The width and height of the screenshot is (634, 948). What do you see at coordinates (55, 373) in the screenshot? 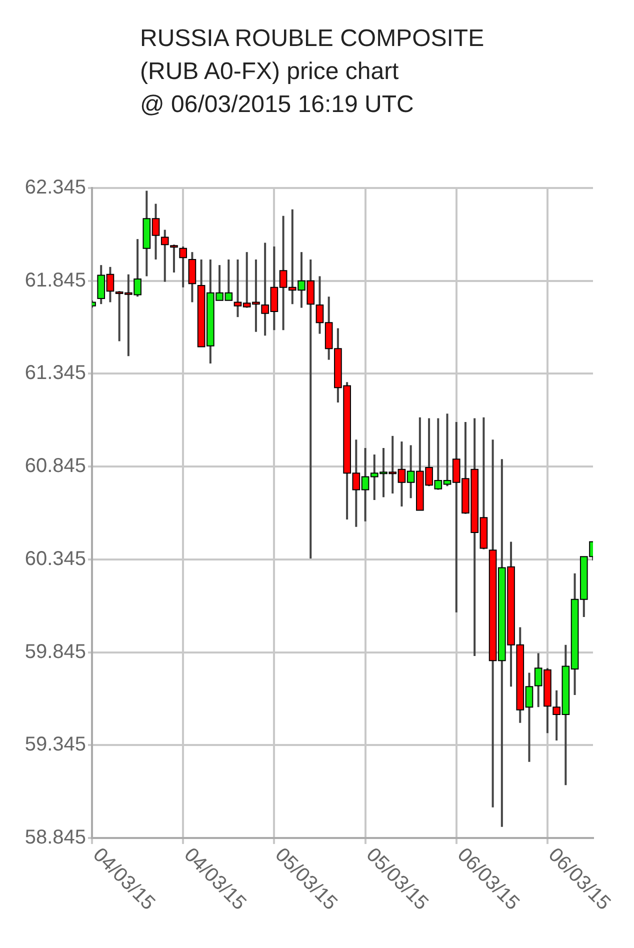
I see `y-tick-label: 61.345` at bounding box center [55, 373].